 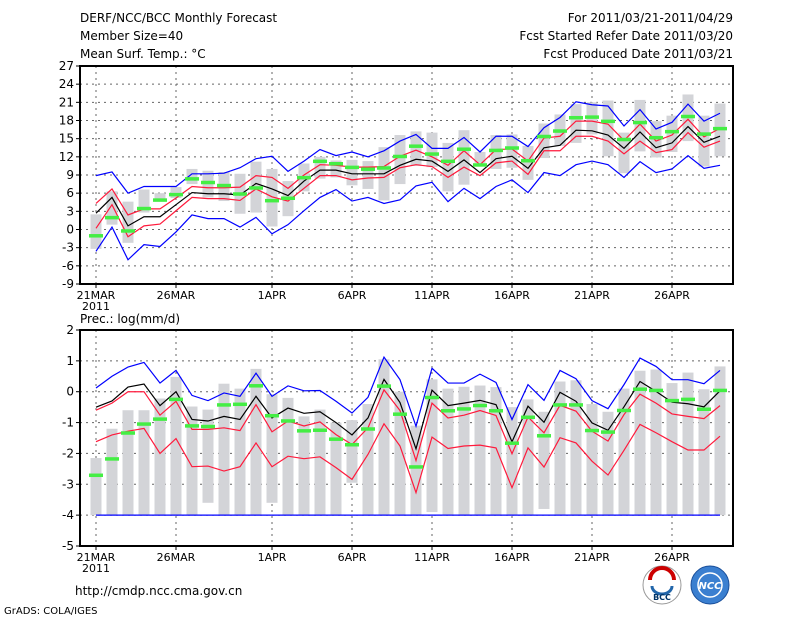 I want to click on y-tick-label: 12, so click(x=66, y=157).